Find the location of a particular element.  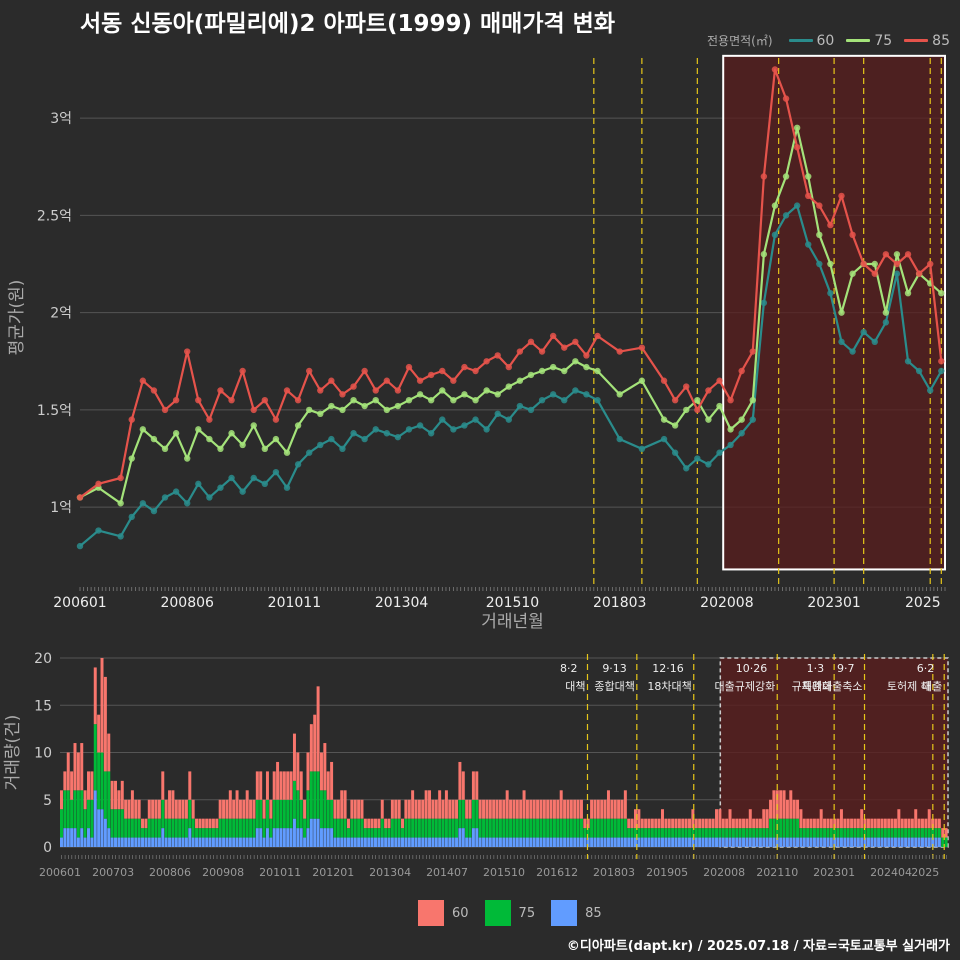

volume-legend-label-75: 75 is located at coordinates (527, 913).